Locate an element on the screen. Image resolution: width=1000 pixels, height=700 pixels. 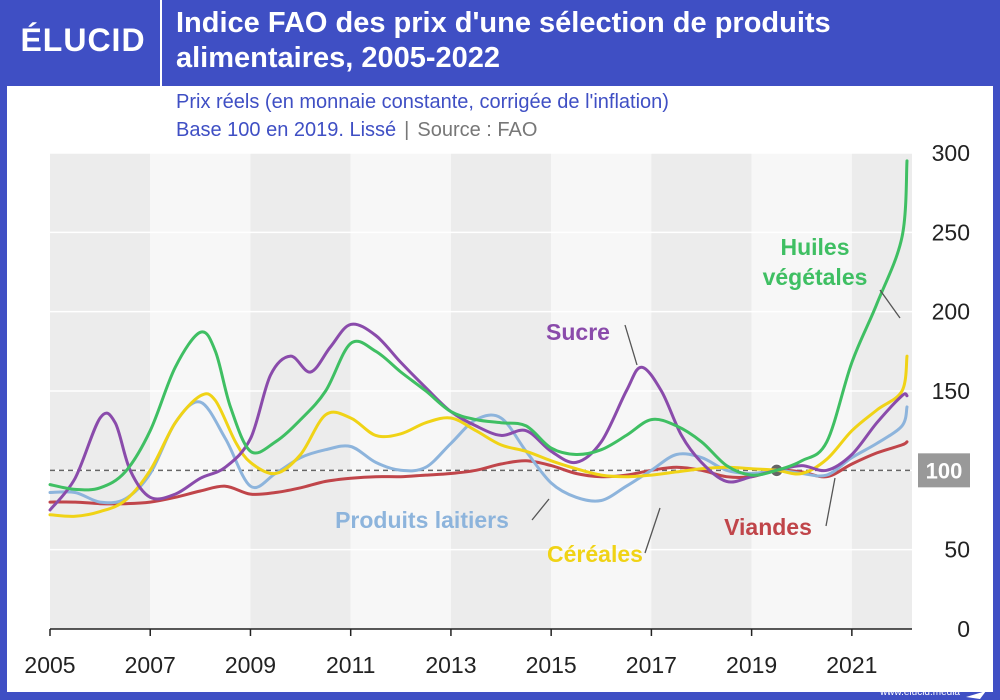
series-label: Produits laitiers is located at coordinates (422, 520).